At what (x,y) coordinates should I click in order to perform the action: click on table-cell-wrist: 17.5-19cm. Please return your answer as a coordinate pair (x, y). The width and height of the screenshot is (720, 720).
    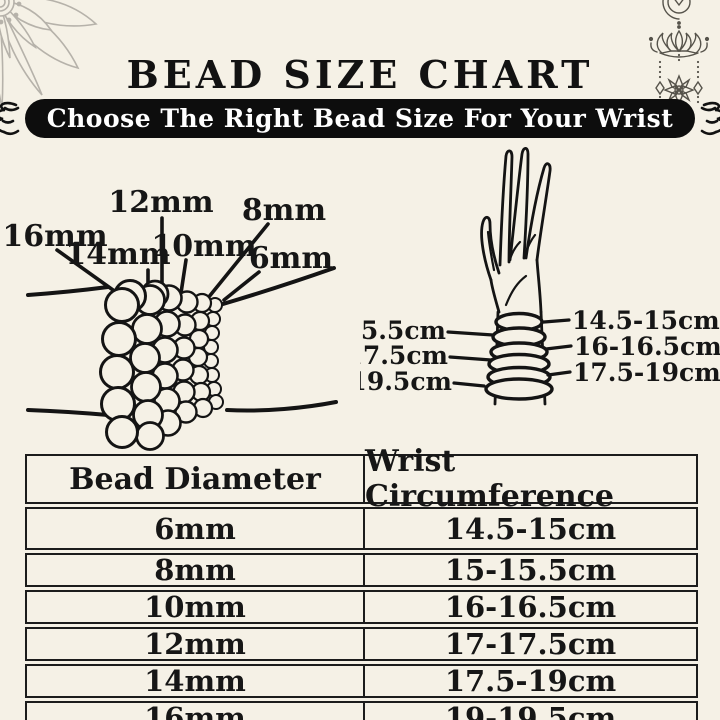
    Looking at the image, I should click on (529, 681).